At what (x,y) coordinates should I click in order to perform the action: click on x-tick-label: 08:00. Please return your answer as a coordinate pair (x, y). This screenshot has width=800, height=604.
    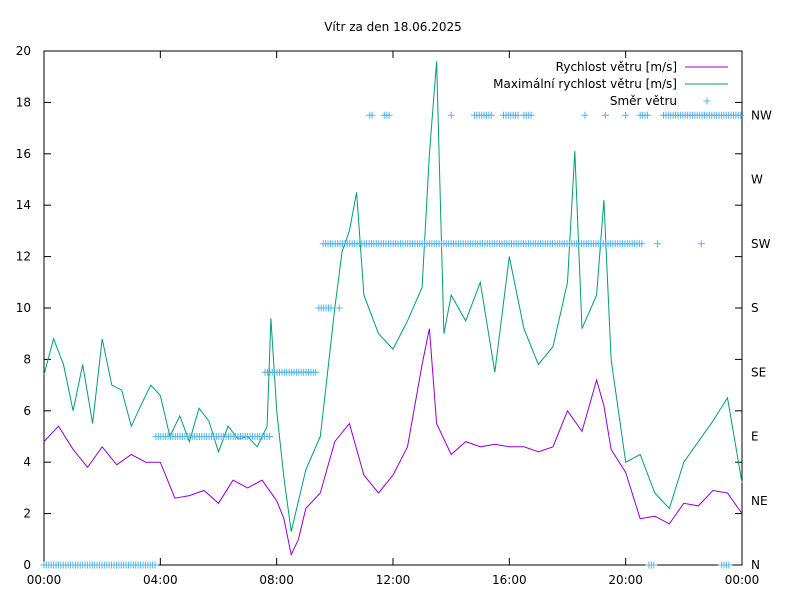
    Looking at the image, I should click on (276, 580).